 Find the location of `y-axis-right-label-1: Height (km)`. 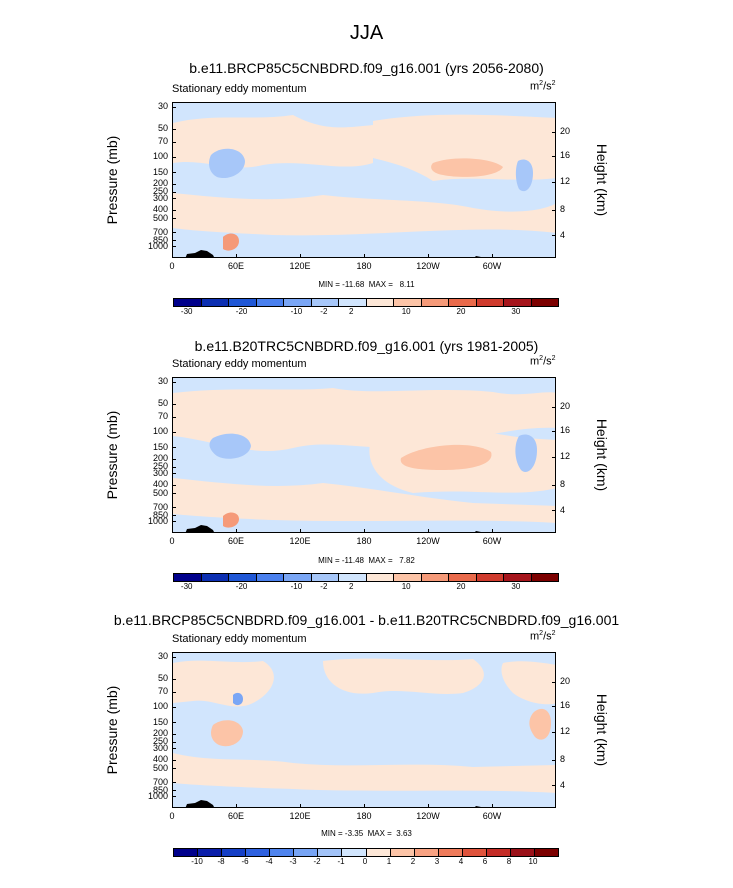

y-axis-right-label-1: Height (km) is located at coordinates (602, 180).